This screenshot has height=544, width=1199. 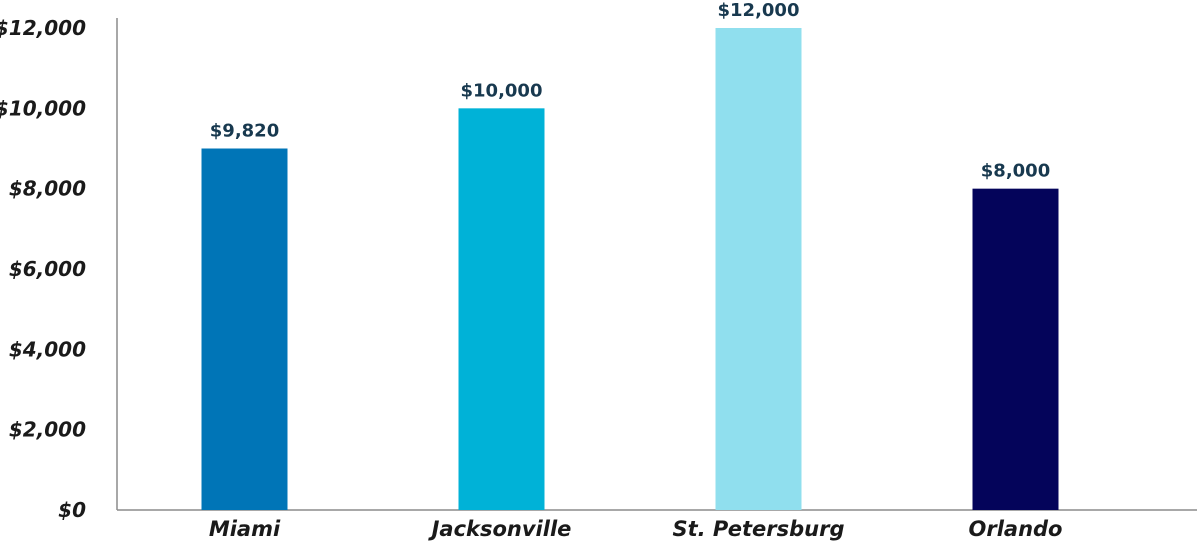 I want to click on x-tick-label: St. Petersburg, so click(x=758, y=529).